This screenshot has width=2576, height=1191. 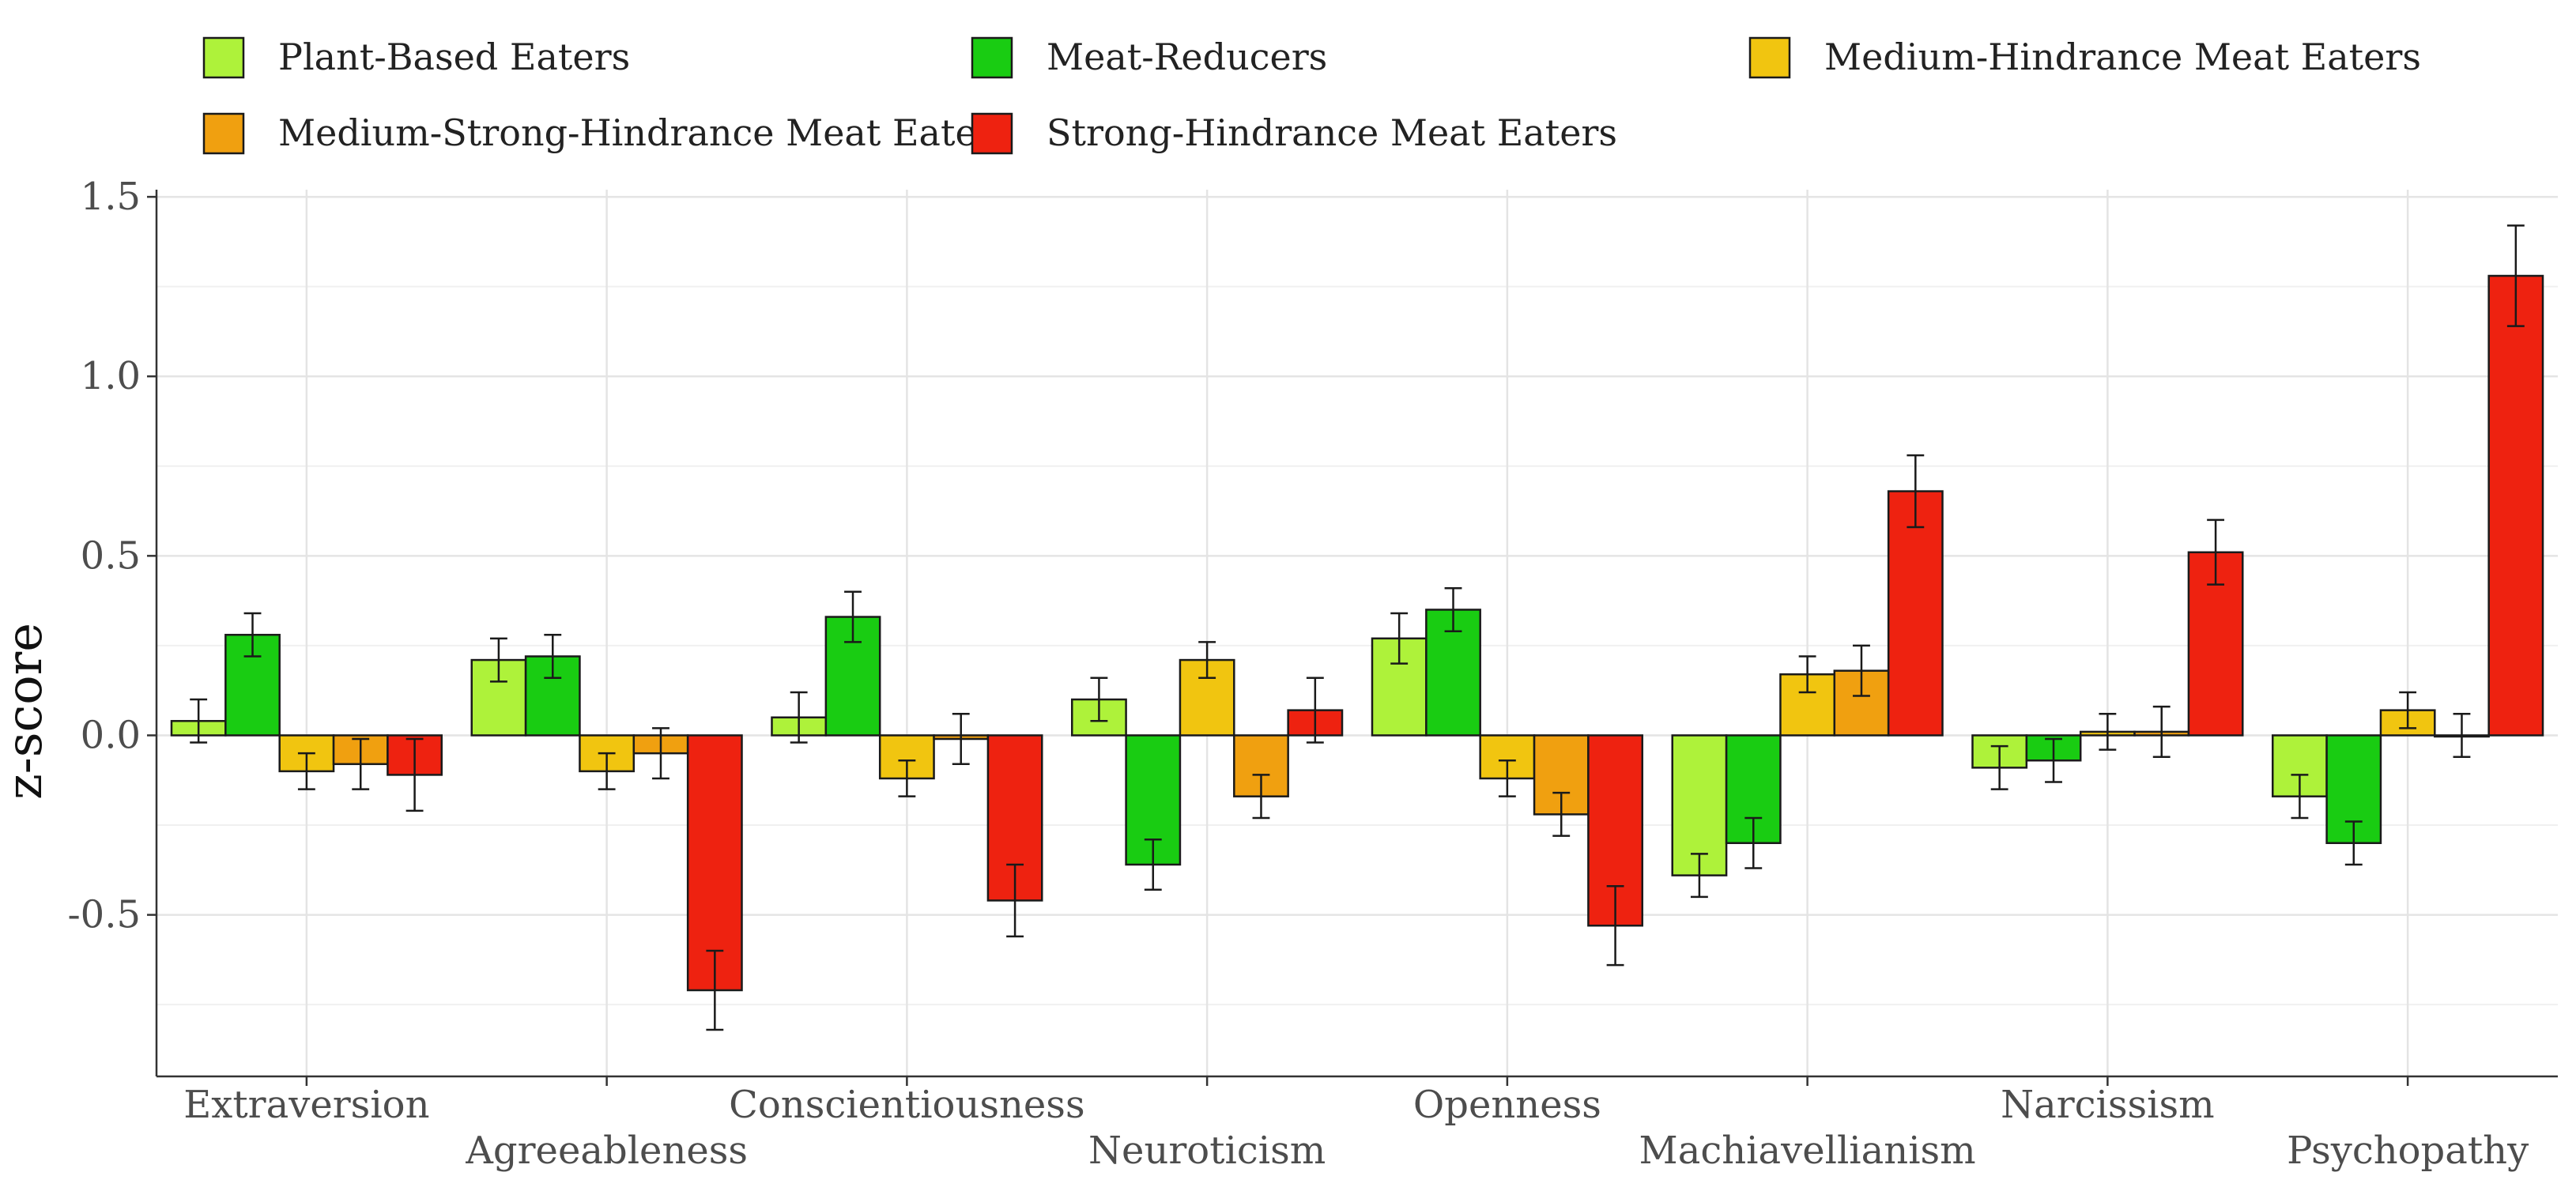 I want to click on x-tick-label: Conscientiousness, so click(x=906, y=1105).